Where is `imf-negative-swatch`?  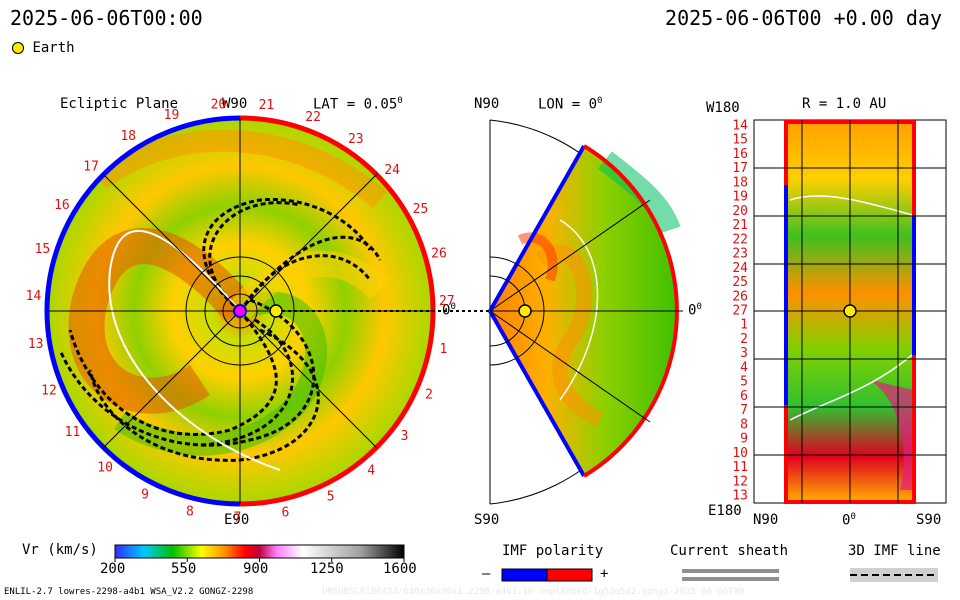 imf-negative-swatch is located at coordinates (524, 575).